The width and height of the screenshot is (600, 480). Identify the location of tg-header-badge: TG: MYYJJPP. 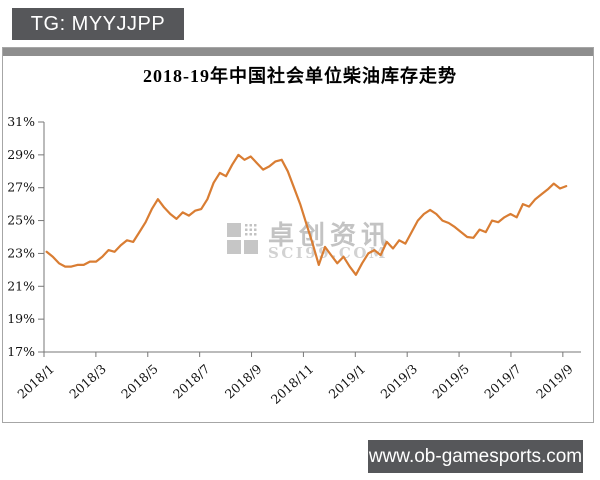
(98, 24).